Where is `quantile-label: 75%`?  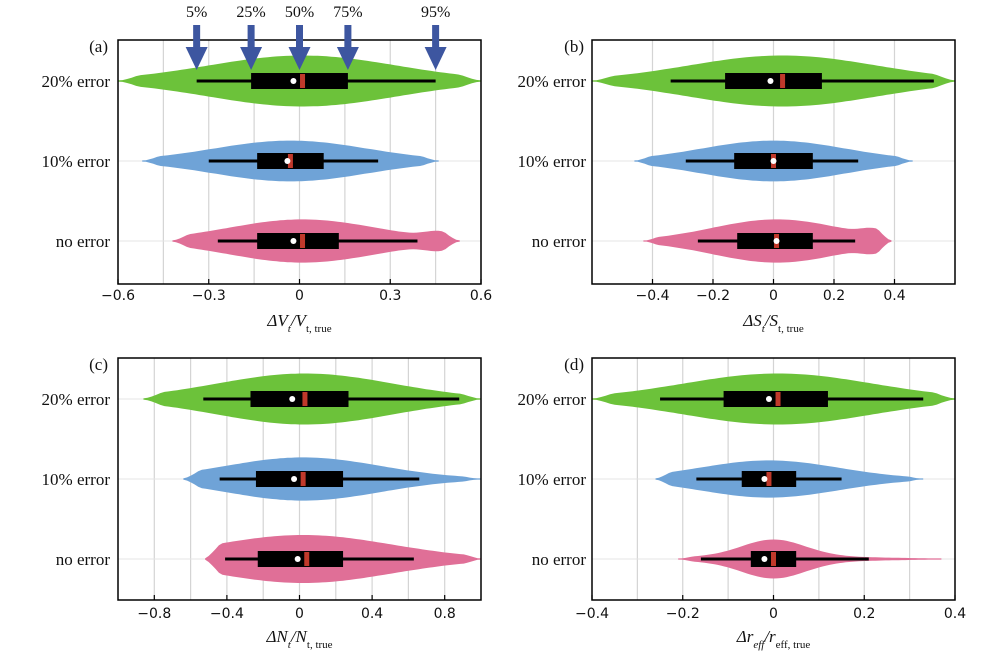
quantile-label: 75% is located at coordinates (347, 12).